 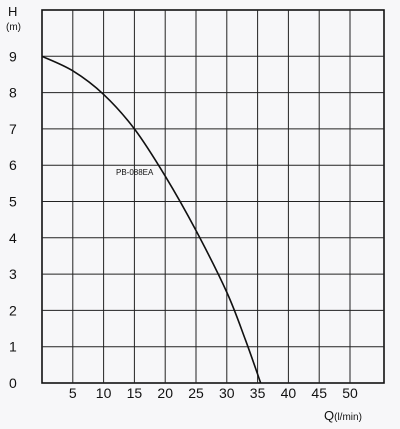 What do you see at coordinates (13, 56) in the screenshot?
I see `y-tick-label: 9` at bounding box center [13, 56].